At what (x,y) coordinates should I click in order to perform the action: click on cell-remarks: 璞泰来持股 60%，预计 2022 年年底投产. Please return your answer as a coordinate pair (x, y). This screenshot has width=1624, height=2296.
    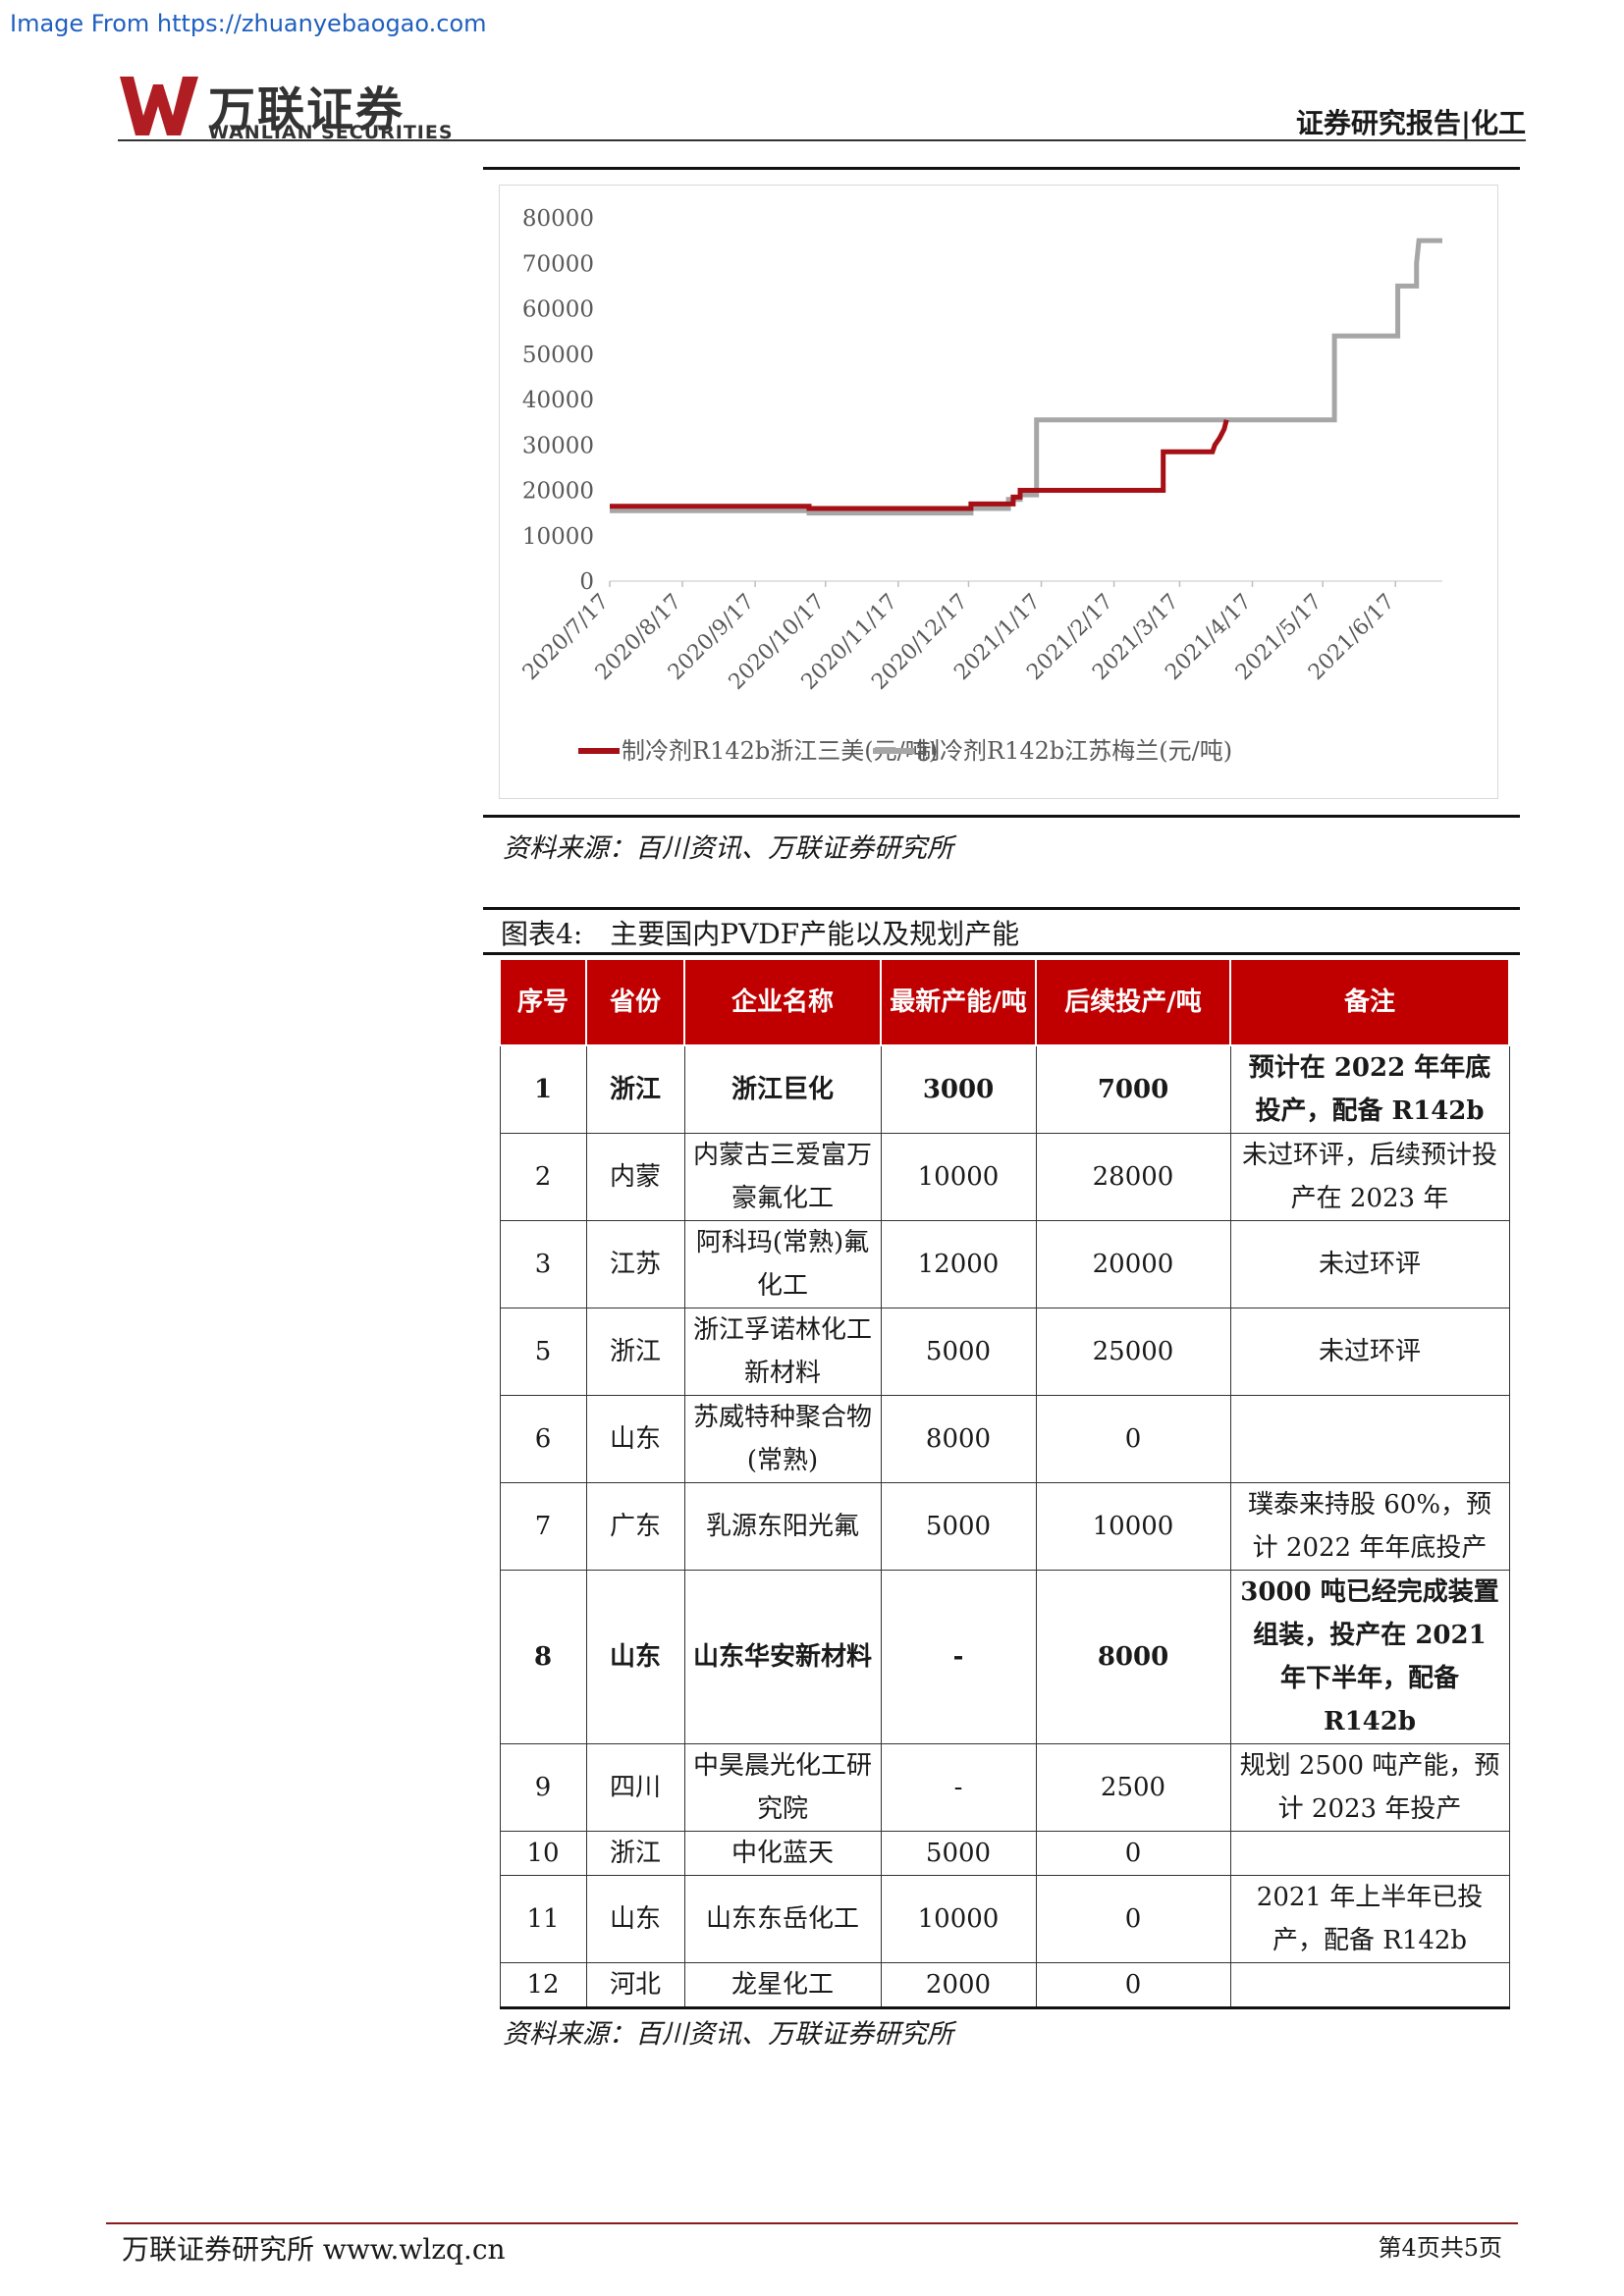
    Looking at the image, I should click on (1369, 1526).